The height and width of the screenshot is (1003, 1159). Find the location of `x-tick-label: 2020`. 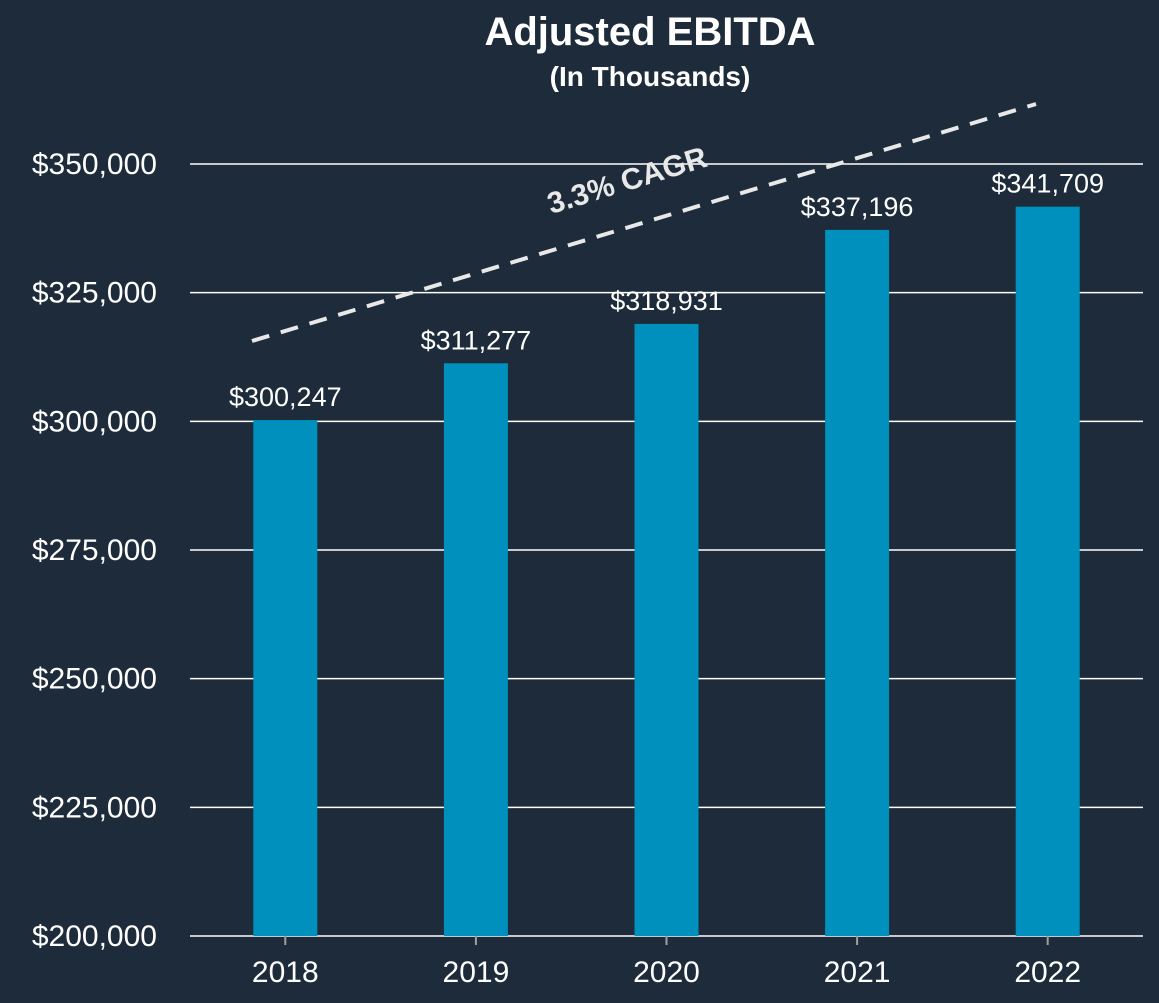

x-tick-label: 2020 is located at coordinates (666, 972).